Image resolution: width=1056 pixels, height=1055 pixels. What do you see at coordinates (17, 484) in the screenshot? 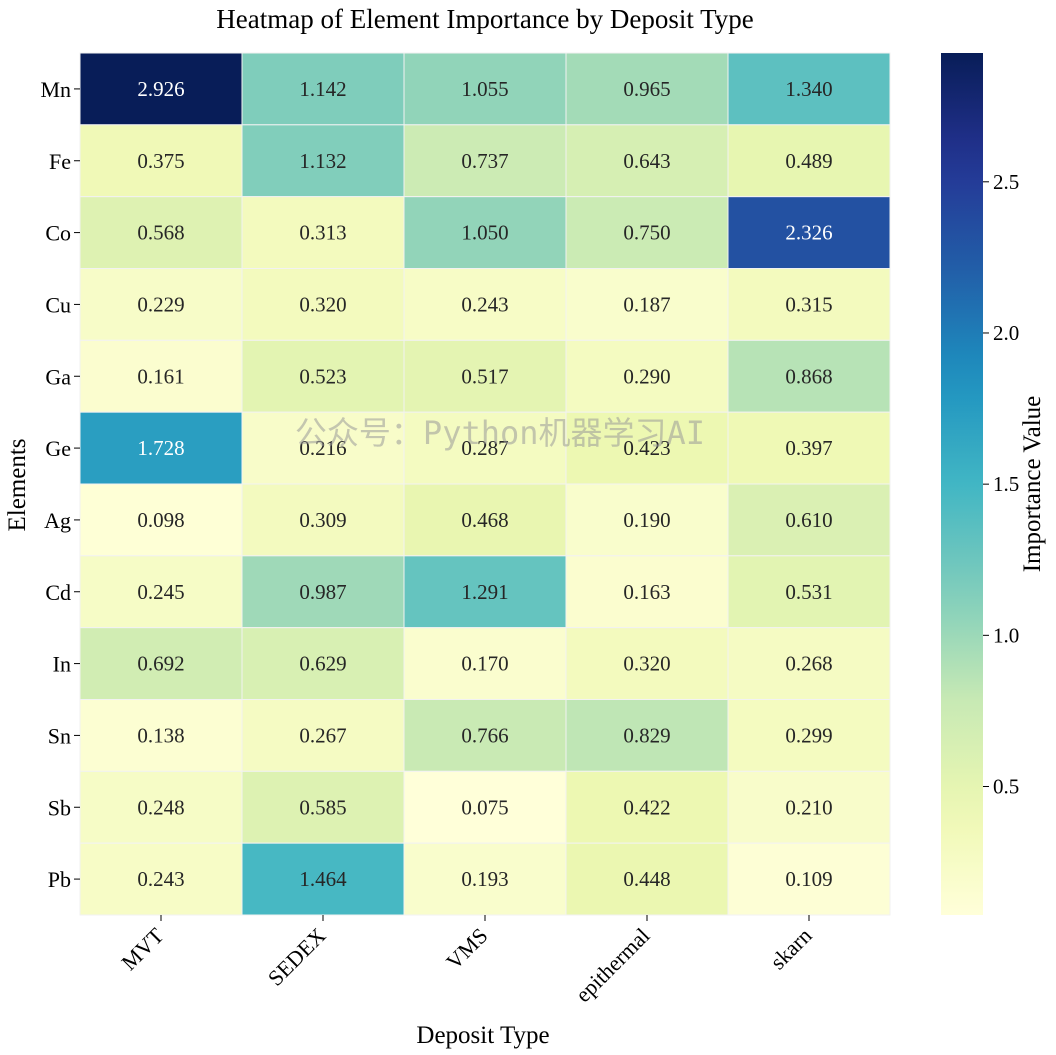
I see `y-axis-label: Elements` at bounding box center [17, 484].